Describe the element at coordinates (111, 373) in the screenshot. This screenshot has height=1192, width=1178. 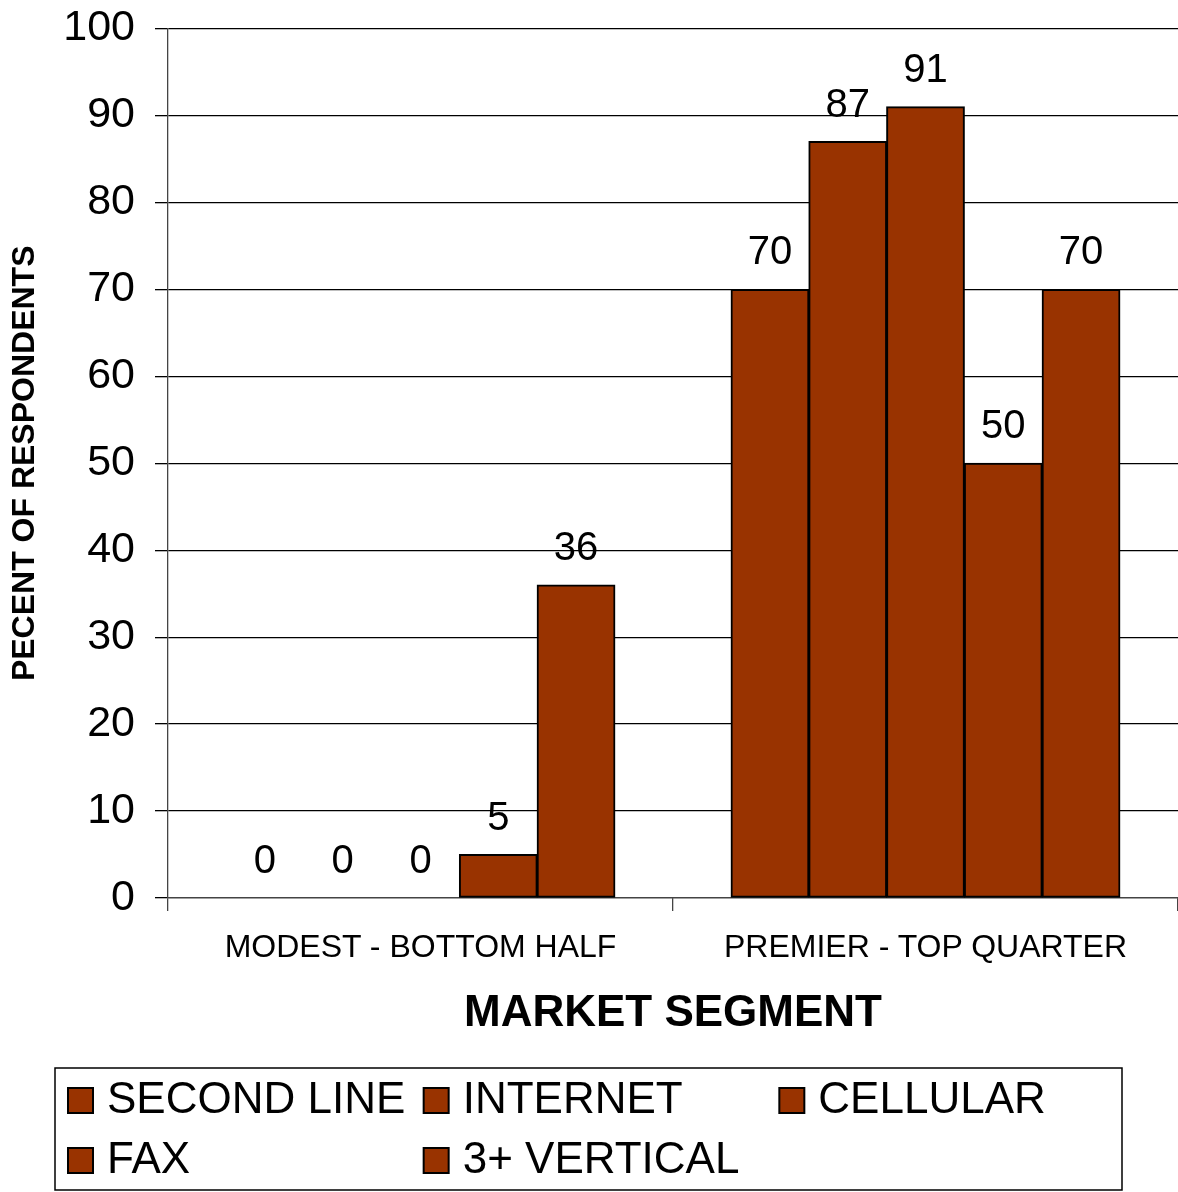
I see `y-tick-label: 60` at that location.